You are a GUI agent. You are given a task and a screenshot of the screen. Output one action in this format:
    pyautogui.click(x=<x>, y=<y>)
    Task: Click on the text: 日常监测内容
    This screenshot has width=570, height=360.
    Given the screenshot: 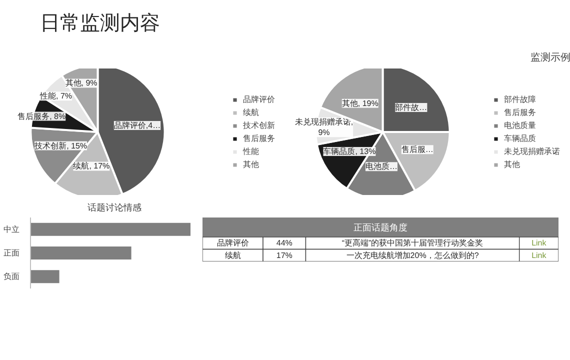 What is the action you would take?
    pyautogui.click(x=100, y=23)
    